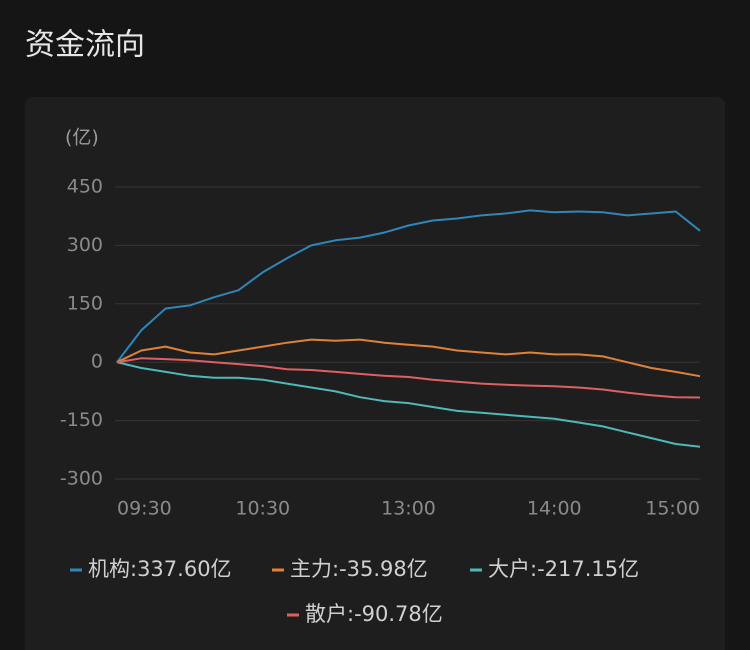  Describe the element at coordinates (81, 420) in the screenshot. I see `y-tick-label: -150` at that location.